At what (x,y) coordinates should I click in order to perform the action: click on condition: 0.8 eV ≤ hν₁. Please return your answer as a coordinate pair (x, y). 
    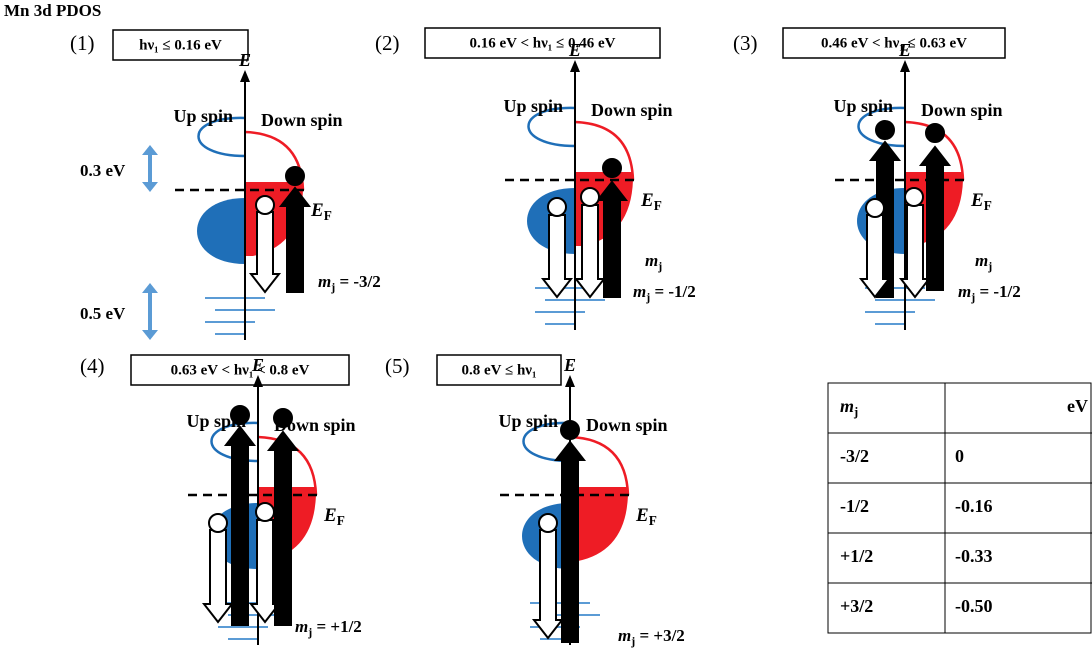
    Looking at the image, I should click on (499, 370).